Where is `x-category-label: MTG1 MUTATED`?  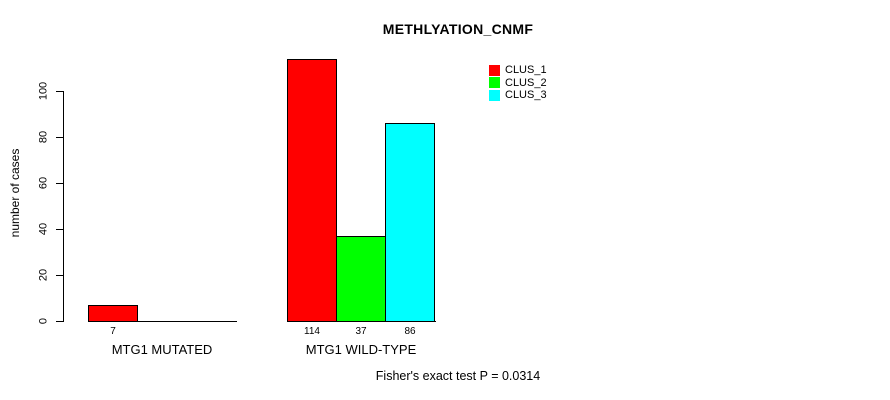
x-category-label: MTG1 MUTATED is located at coordinates (162, 349).